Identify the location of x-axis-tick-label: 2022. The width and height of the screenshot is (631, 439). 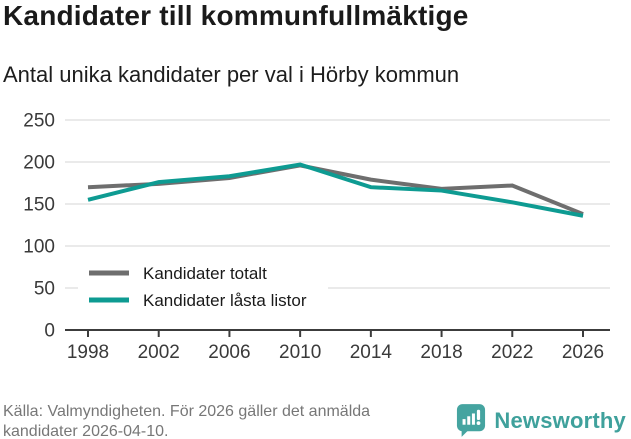
(512, 352).